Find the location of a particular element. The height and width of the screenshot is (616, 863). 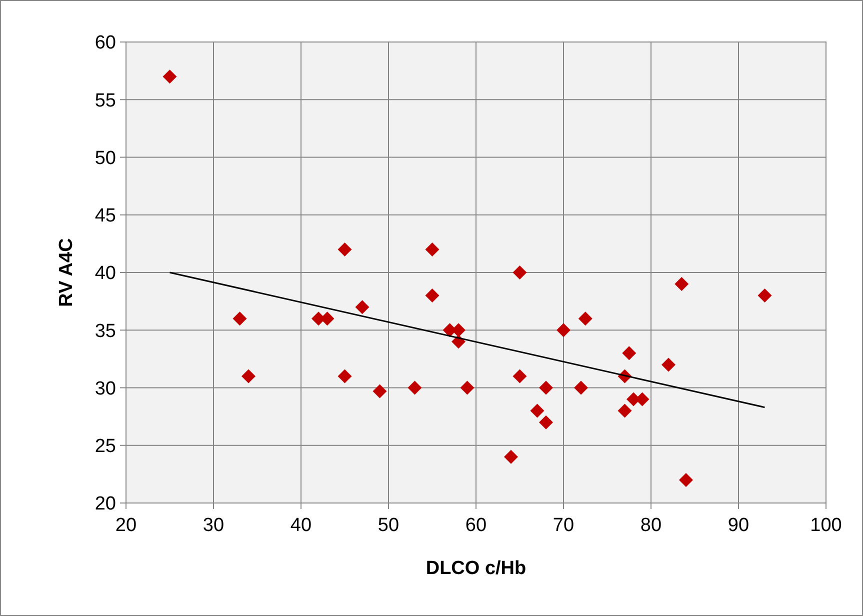

y-axis-title: RV A4C is located at coordinates (66, 272).